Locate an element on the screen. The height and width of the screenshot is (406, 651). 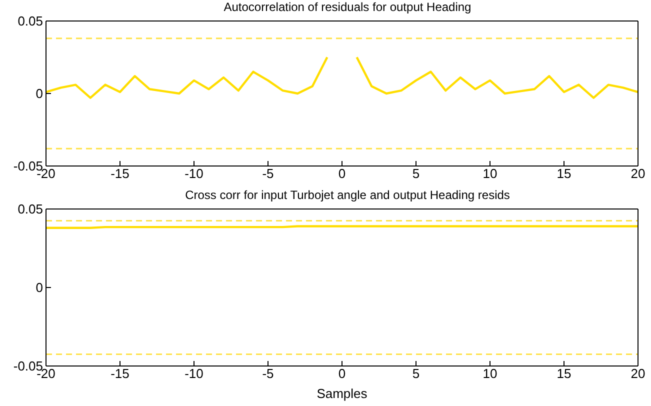
chart-title: Autocorrelation of residuals for output Heading is located at coordinates (348, 7).